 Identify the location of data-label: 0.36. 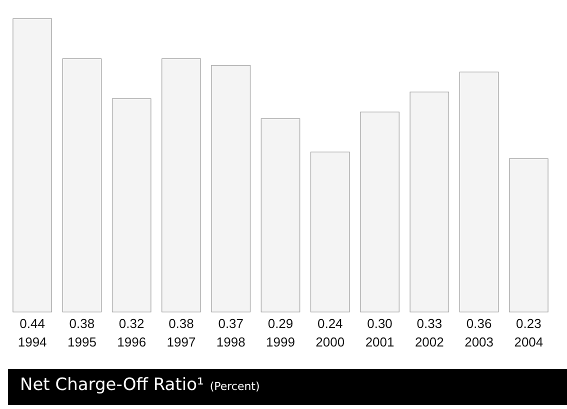
(479, 323).